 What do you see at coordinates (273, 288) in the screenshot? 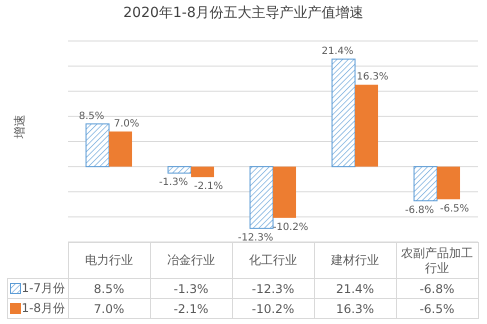
I see `data-label: -12.3%` at bounding box center [273, 288].